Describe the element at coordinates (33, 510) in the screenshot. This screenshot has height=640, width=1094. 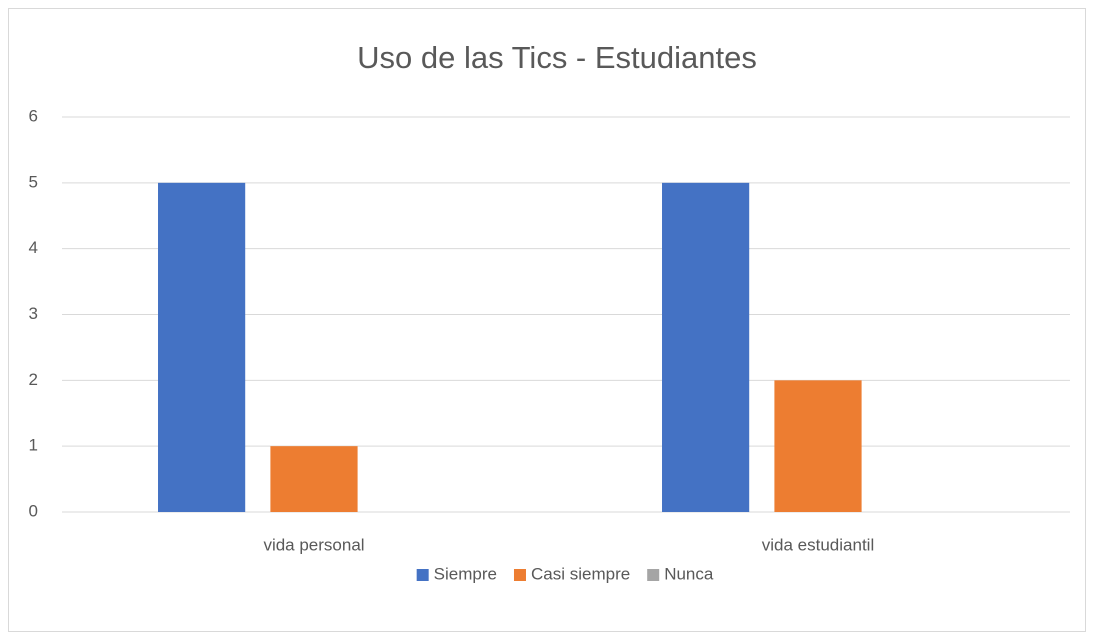
I see `y-tick-label: 0` at that location.